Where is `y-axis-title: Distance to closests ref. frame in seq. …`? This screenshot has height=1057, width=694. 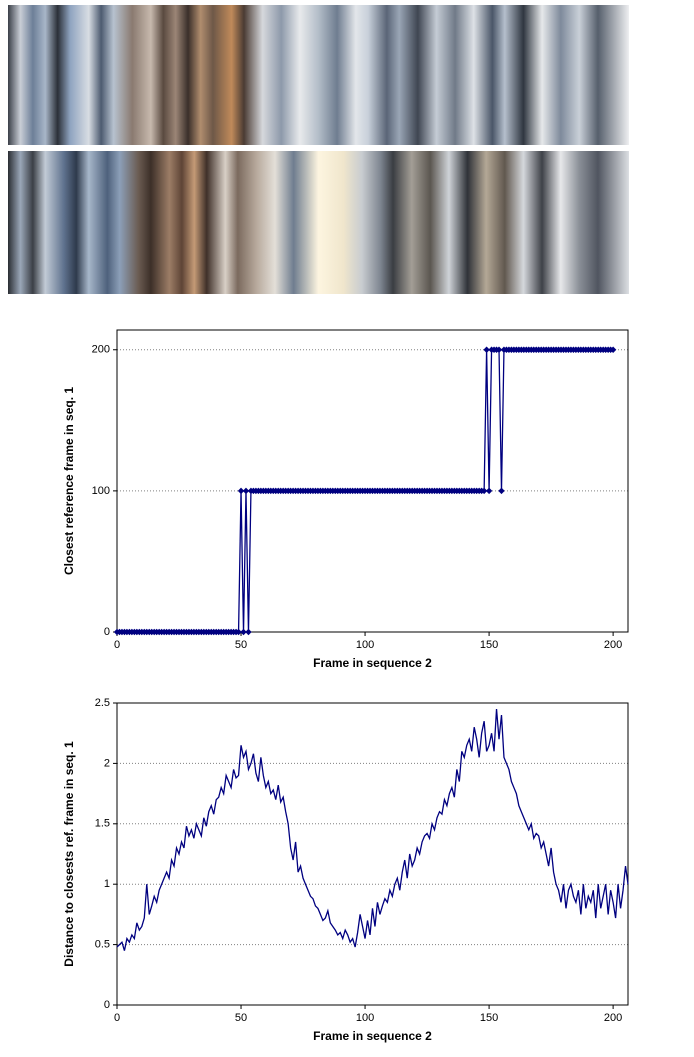
y-axis-title: Distance to closests ref. frame in seq. … is located at coordinates (69, 854).